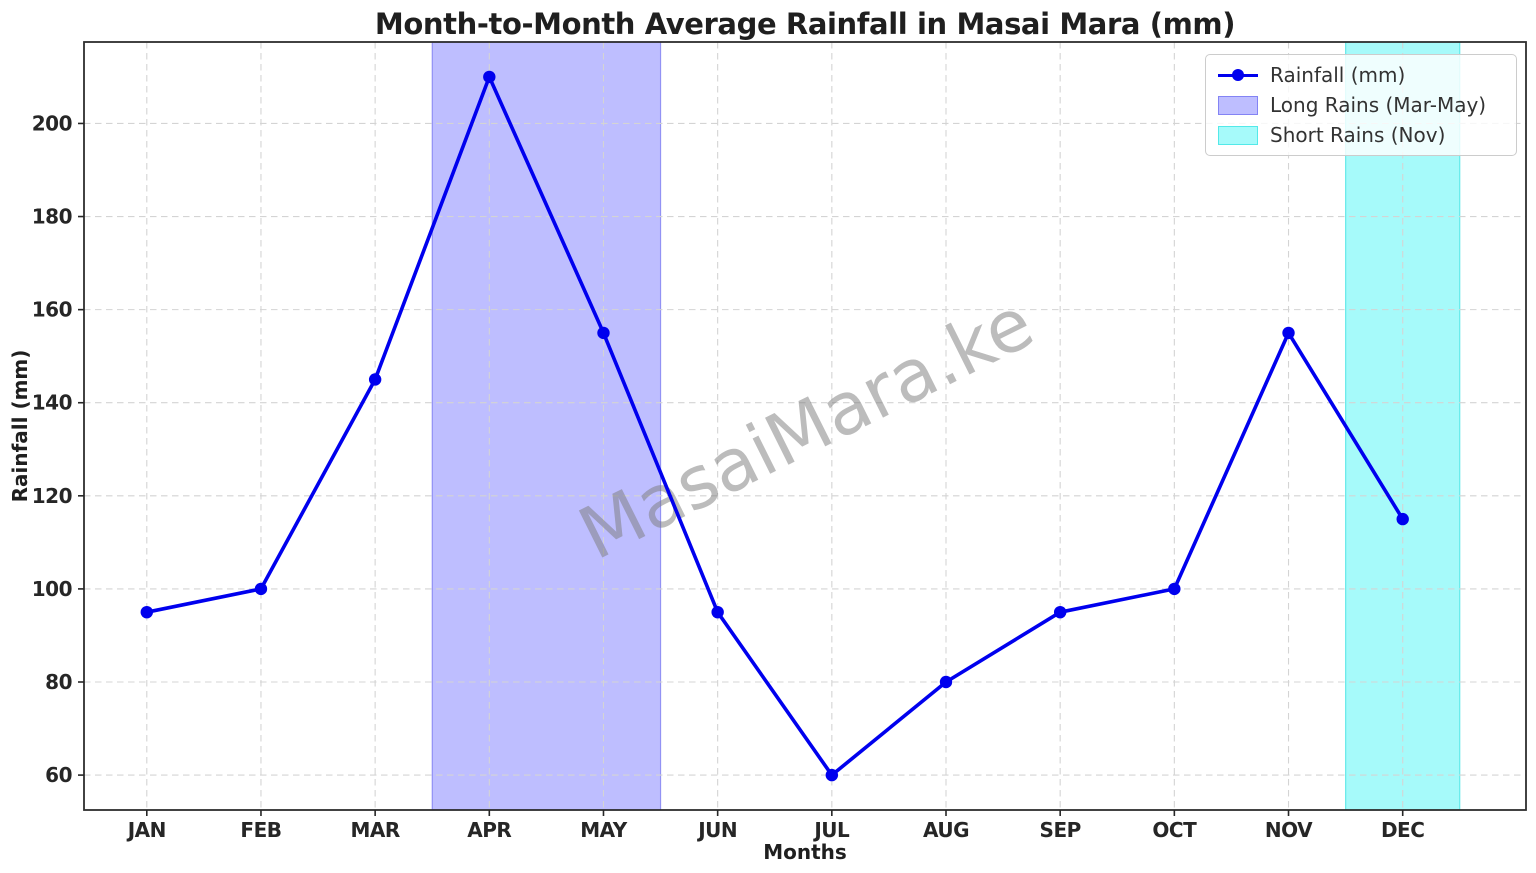 This screenshot has width=1536, height=873. Describe the element at coordinates (1358, 135) in the screenshot. I see `legend-label-short-rains: Short Rains (Nov)` at that location.